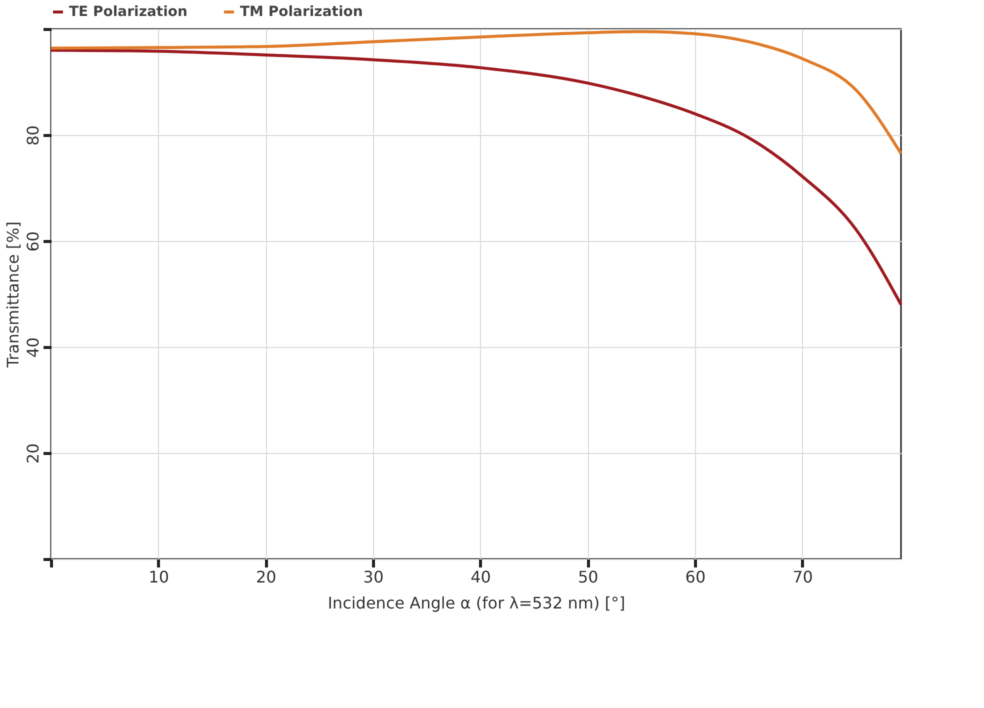 This screenshot has width=984, height=708. What do you see at coordinates (802, 577) in the screenshot?
I see `x-tick-label: 70` at bounding box center [802, 577].